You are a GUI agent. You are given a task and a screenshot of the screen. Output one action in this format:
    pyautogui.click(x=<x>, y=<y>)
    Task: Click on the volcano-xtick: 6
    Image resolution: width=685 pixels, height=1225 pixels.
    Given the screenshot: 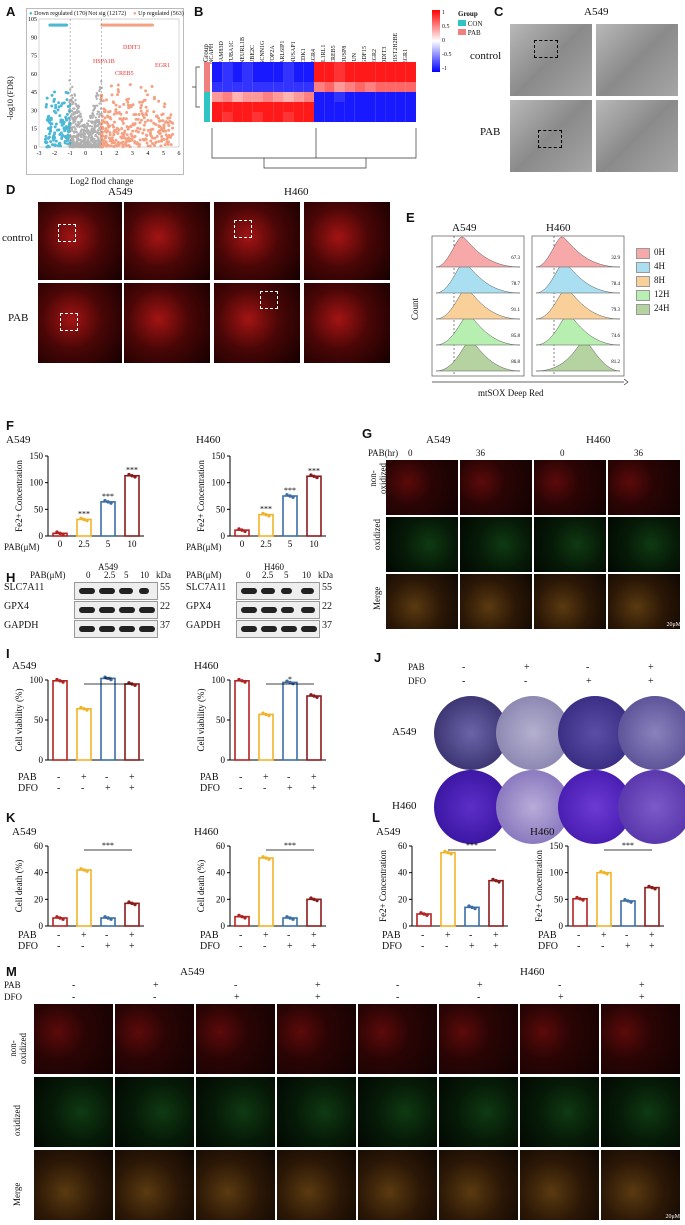 What is the action you would take?
    pyautogui.click(x=179, y=154)
    